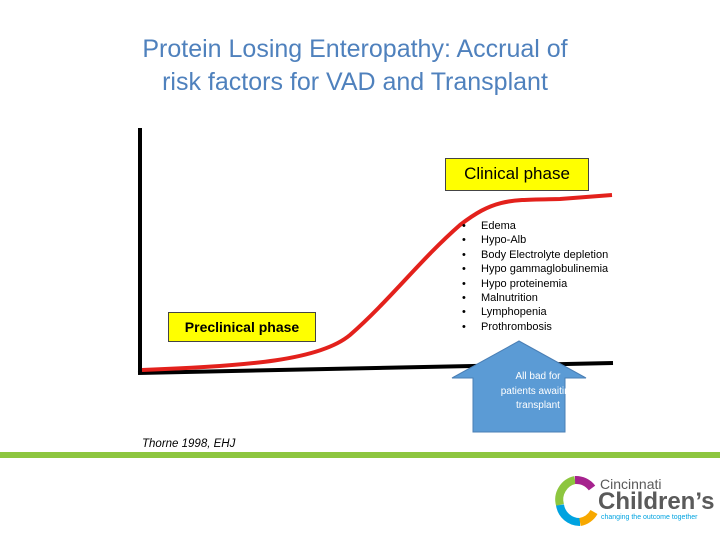  I want to click on finding: Hypo gammaglobulinemia, so click(535, 269).